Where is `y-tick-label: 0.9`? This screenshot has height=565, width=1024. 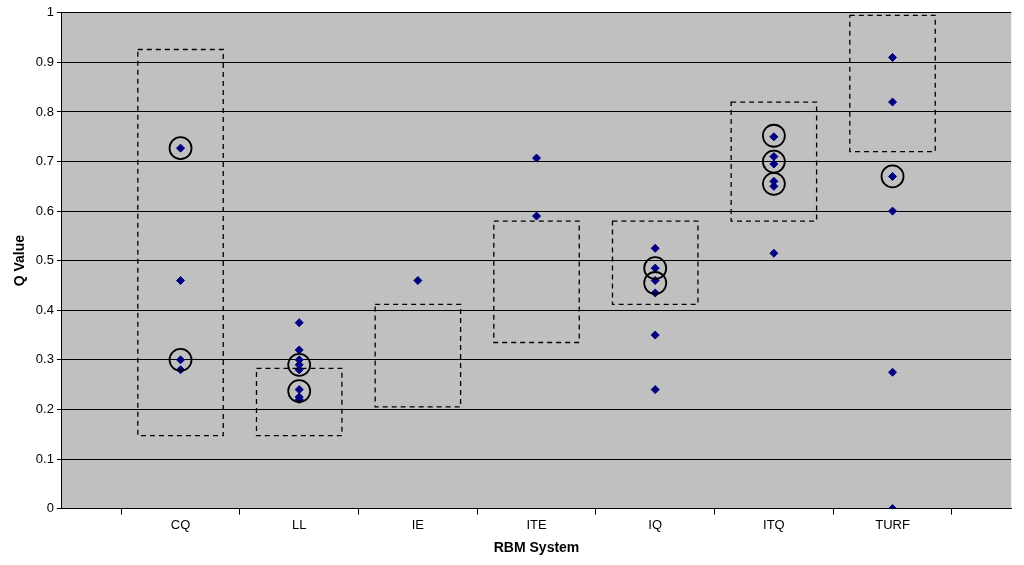 y-tick-label: 0.9 is located at coordinates (44, 61).